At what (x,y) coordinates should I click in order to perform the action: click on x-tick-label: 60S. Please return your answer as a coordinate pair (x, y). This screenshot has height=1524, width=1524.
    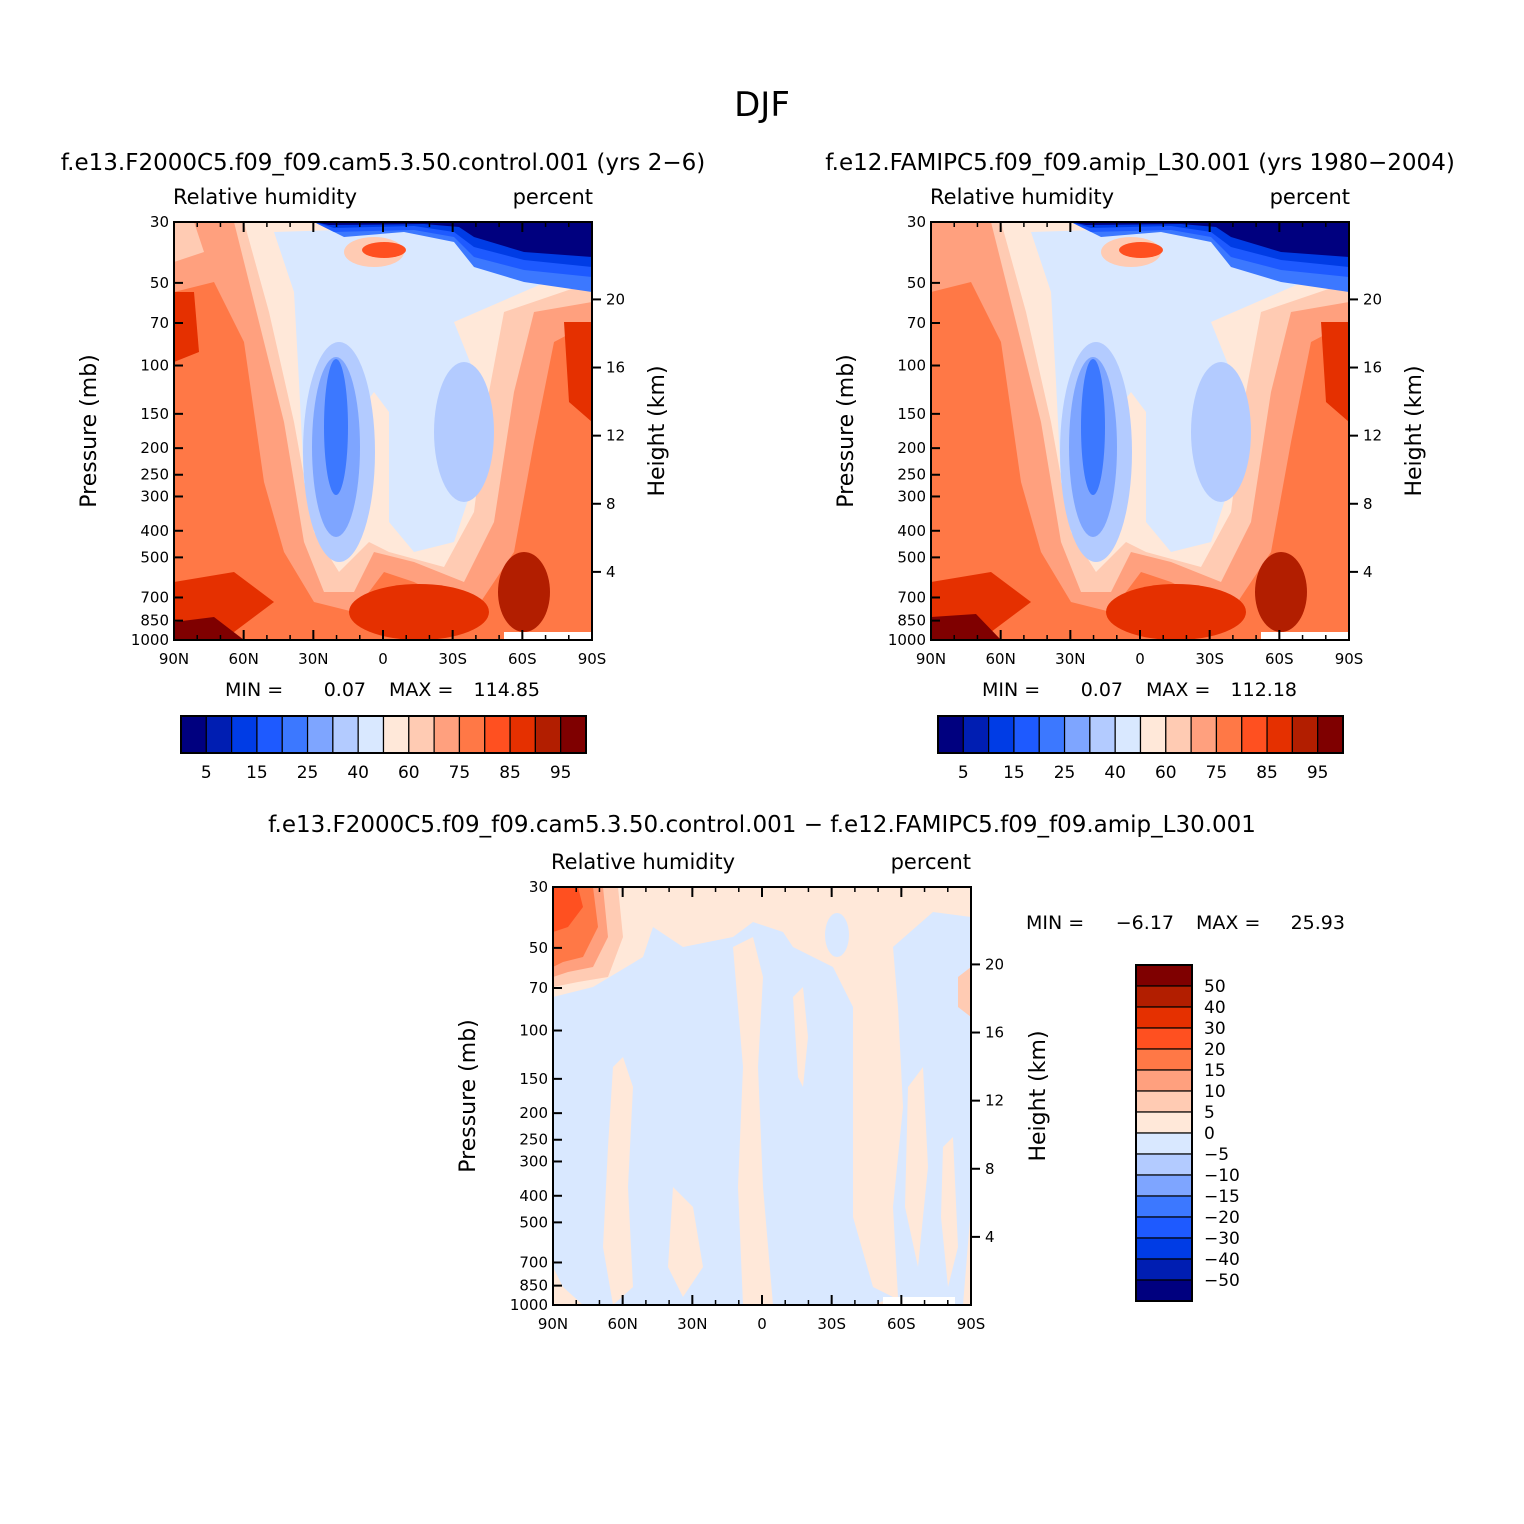
    Looking at the image, I should click on (1279, 659).